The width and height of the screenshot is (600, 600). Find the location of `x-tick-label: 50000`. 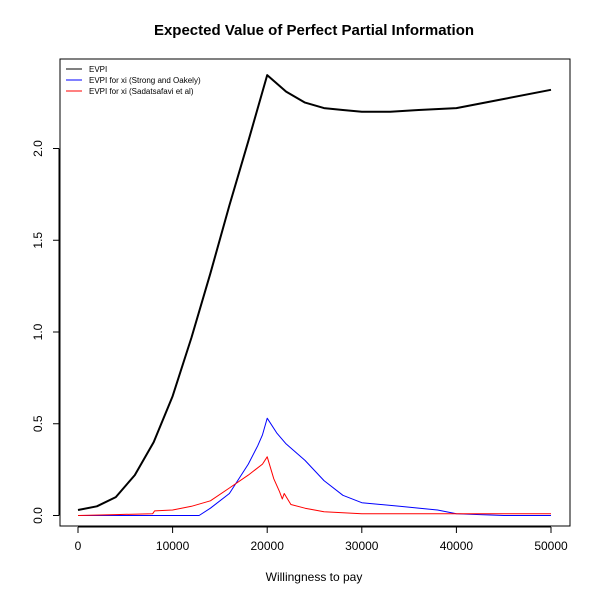

x-tick-label: 50000 is located at coordinates (551, 546).